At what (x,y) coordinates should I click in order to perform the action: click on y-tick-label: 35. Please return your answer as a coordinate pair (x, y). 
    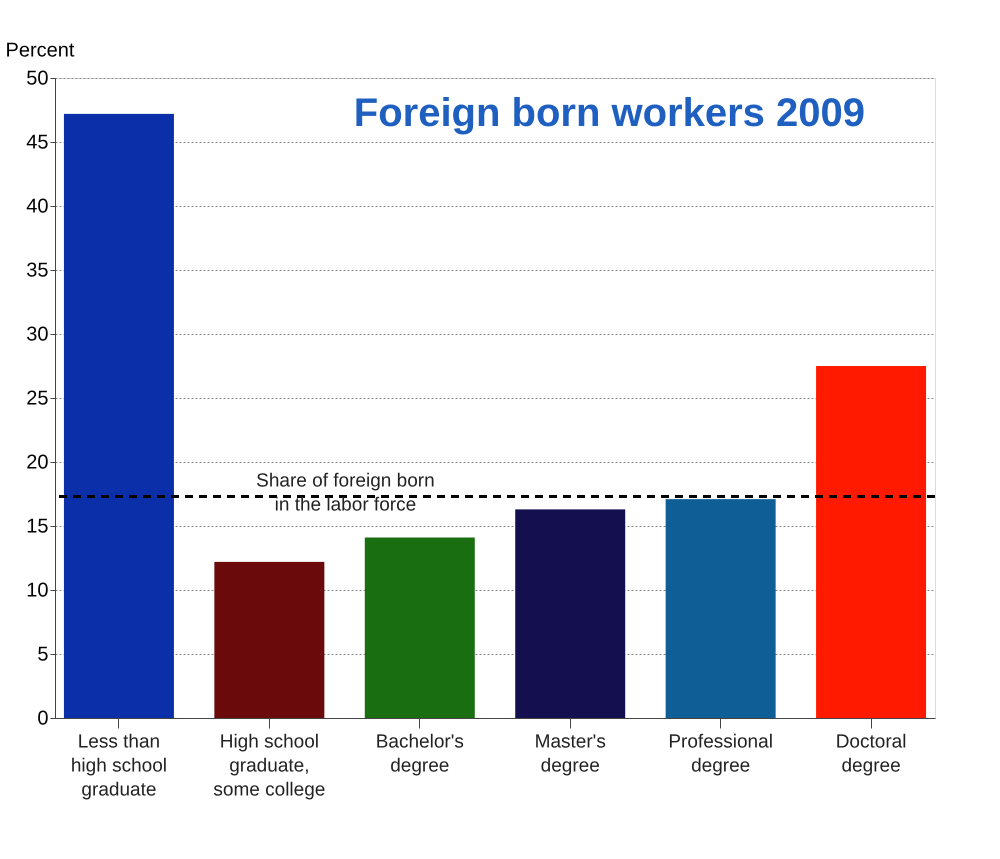
    Looking at the image, I should click on (37, 271).